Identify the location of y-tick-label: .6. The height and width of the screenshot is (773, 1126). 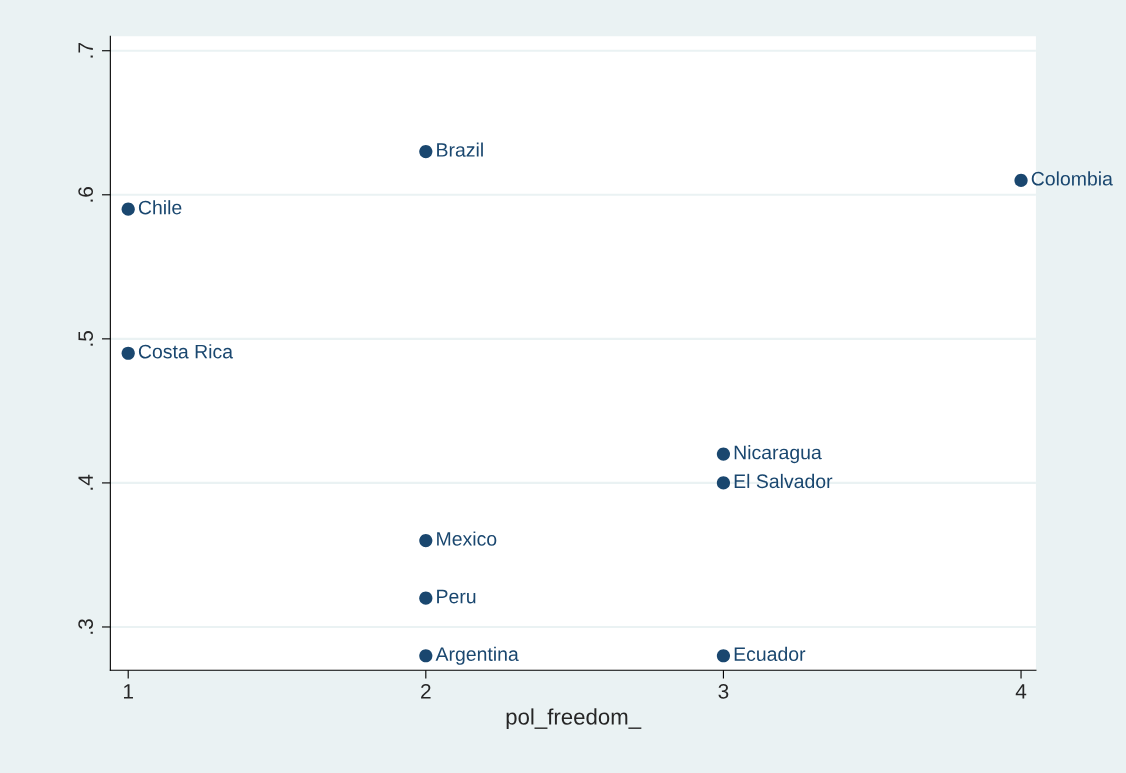
(86, 194).